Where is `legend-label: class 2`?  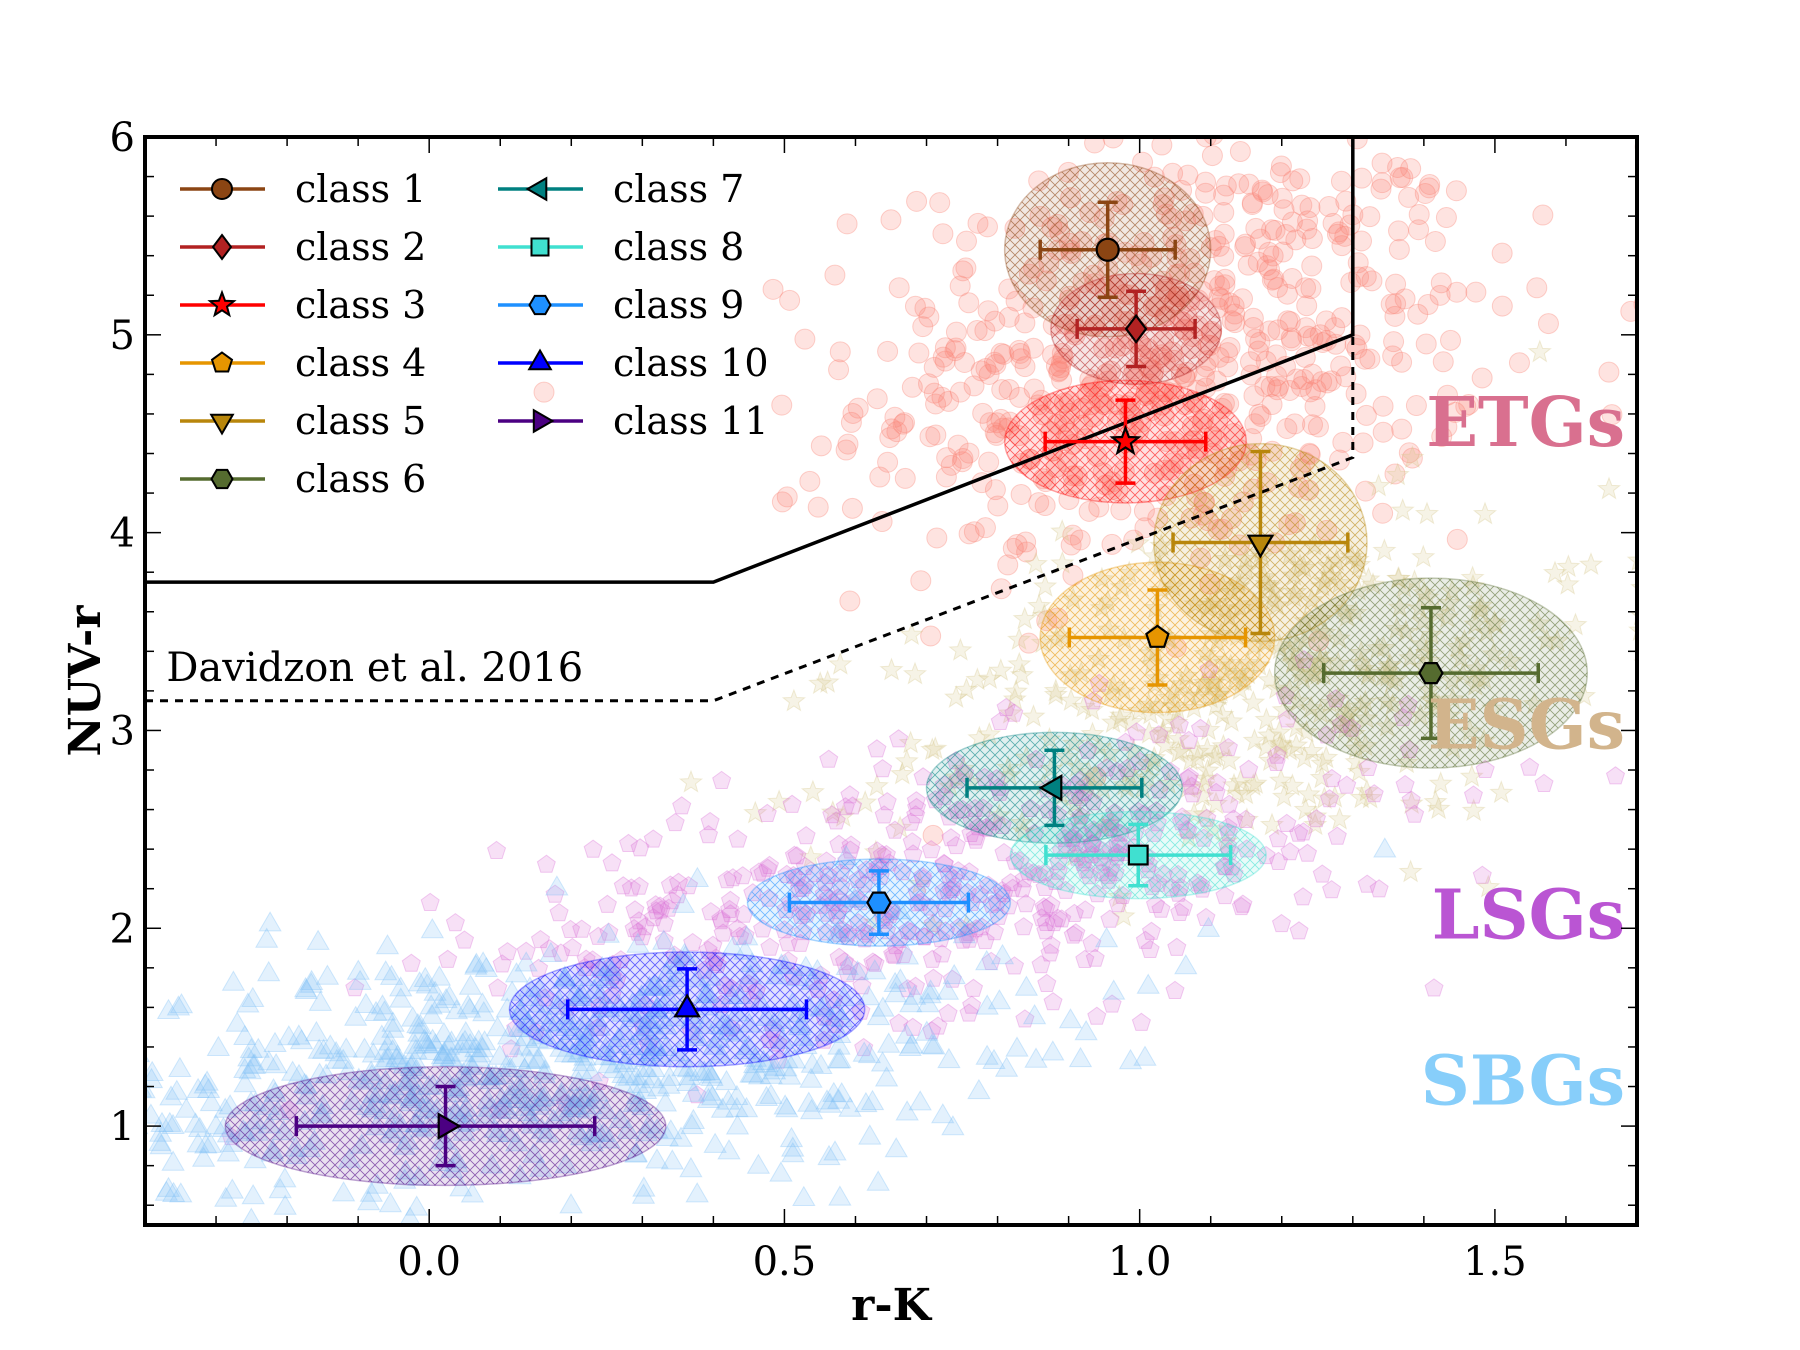 legend-label: class 2 is located at coordinates (360, 247).